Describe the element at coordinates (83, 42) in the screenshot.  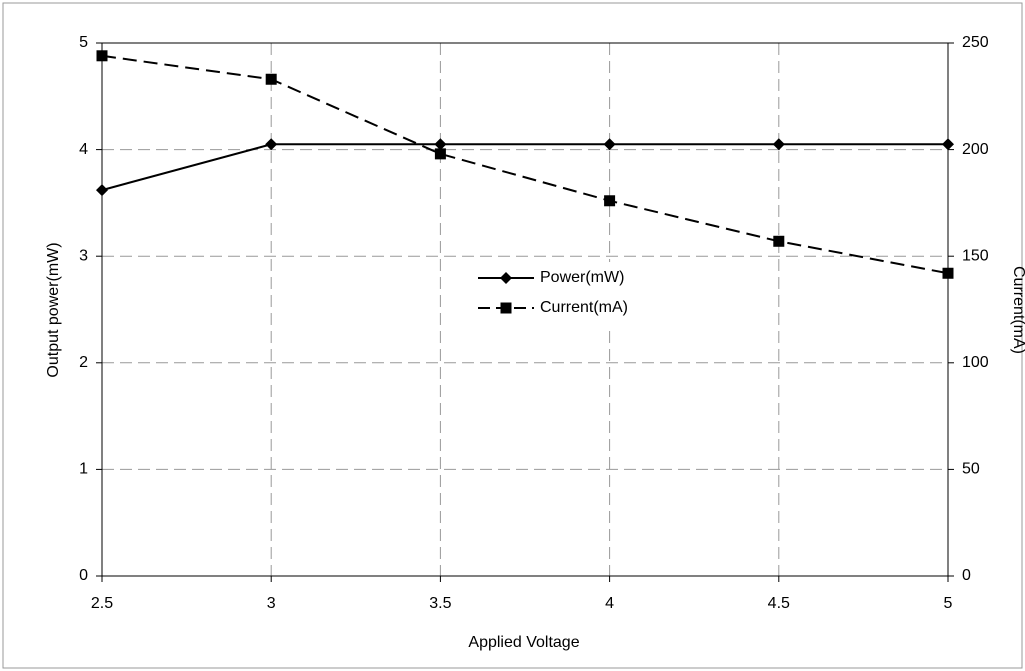
I see `y-tick-label: 5` at that location.